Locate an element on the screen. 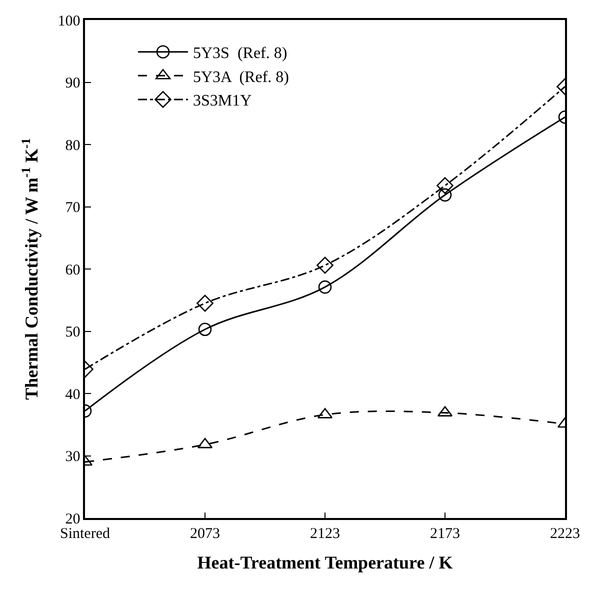  y-tick-label: 60 is located at coordinates (72, 270).